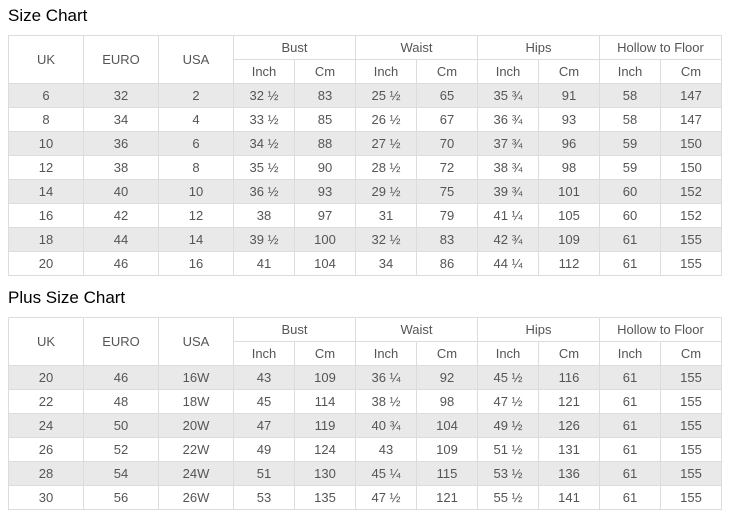 The width and height of the screenshot is (730, 530). Describe the element at coordinates (121, 341) in the screenshot. I see `column-group-header: EURO` at that location.